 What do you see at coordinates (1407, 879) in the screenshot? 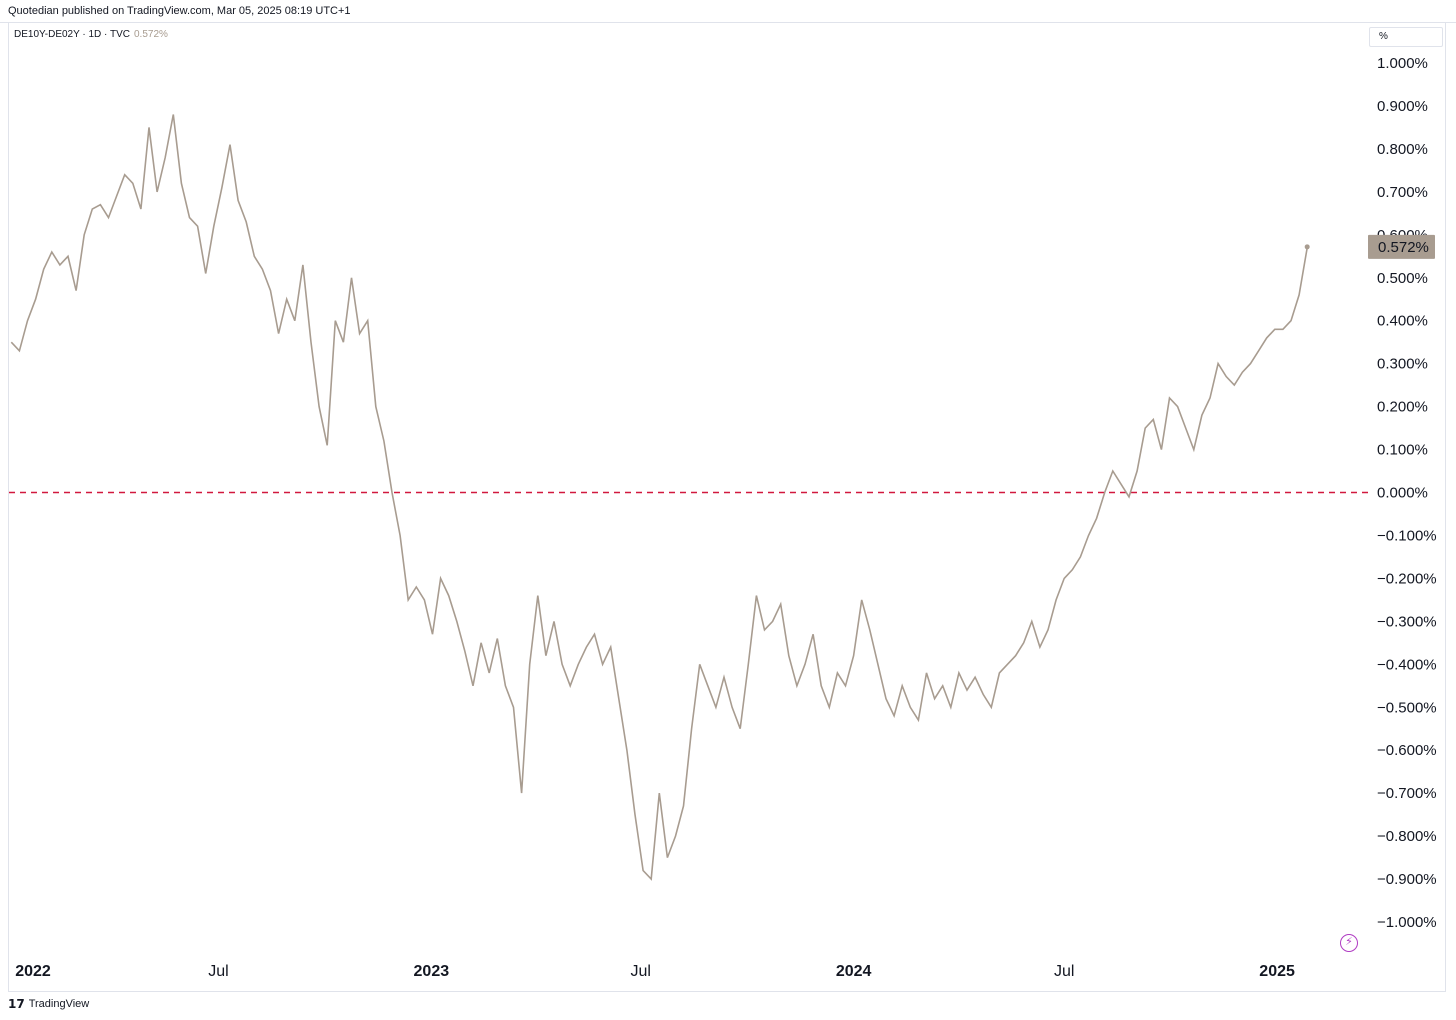
I see `y-tick-label: −0.900%` at bounding box center [1407, 879].